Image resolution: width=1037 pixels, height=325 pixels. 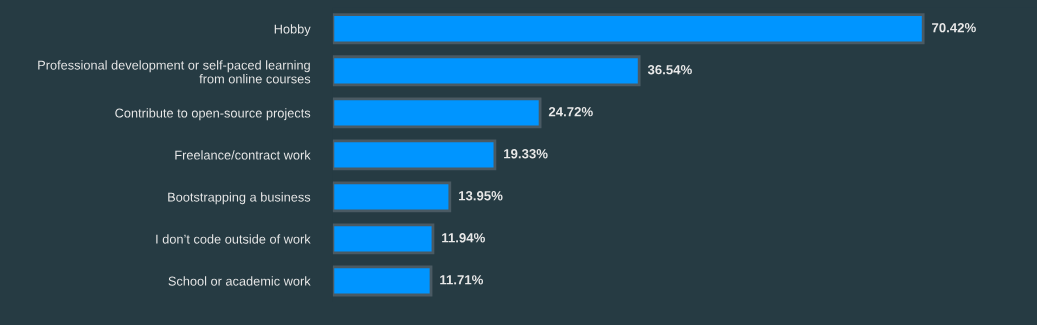 I want to click on data-label: 11.94%, so click(x=463, y=238).